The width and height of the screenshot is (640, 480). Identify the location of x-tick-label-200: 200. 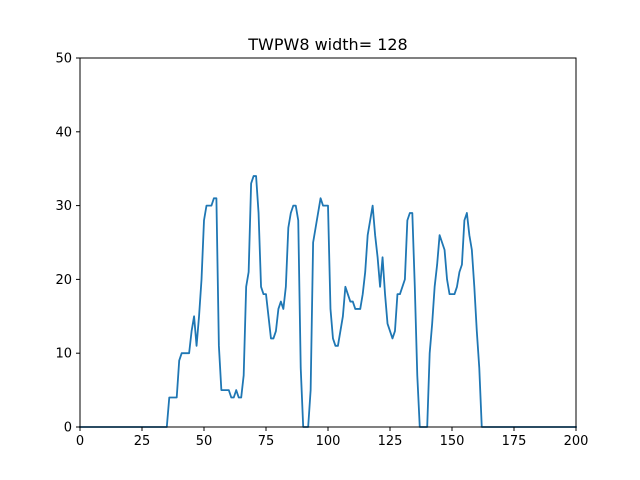
(576, 441).